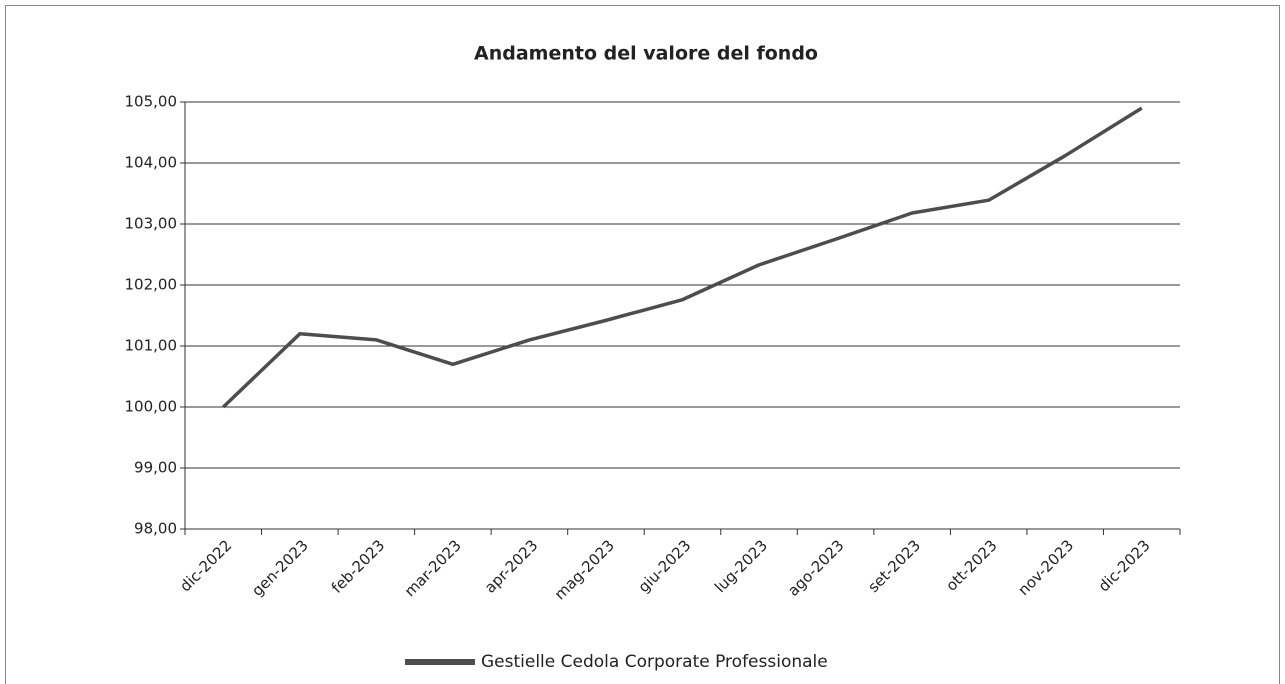 This screenshot has width=1285, height=684. What do you see at coordinates (654, 662) in the screenshot?
I see `legend-label: Gestielle Cedola Corporate Professionale` at bounding box center [654, 662].